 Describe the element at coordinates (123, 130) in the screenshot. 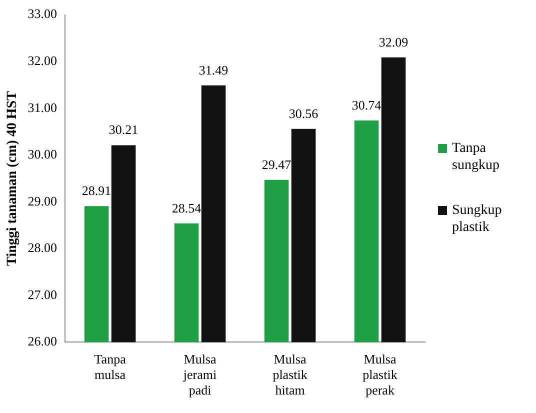

I see `data-label: 30.21` at that location.